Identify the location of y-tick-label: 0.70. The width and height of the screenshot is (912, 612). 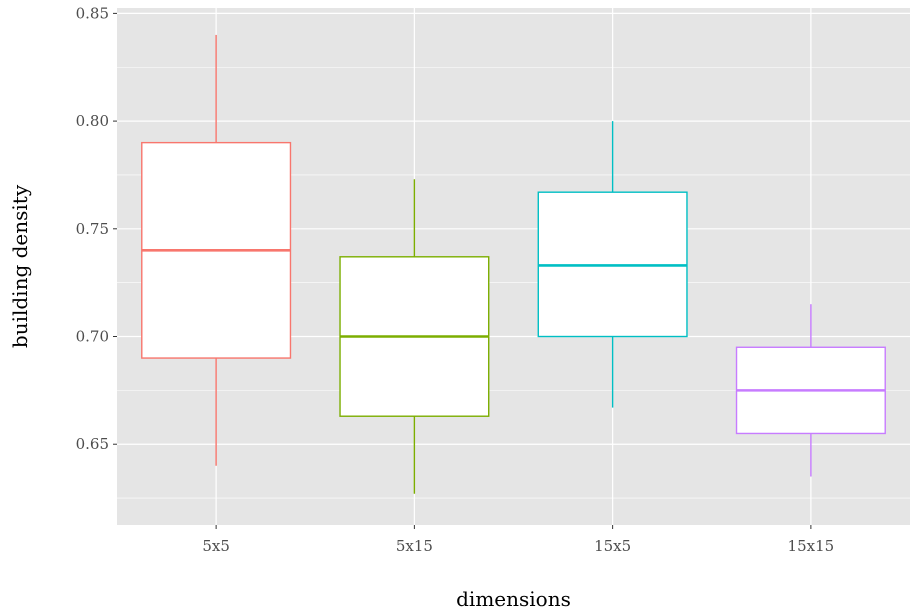
(92, 337).